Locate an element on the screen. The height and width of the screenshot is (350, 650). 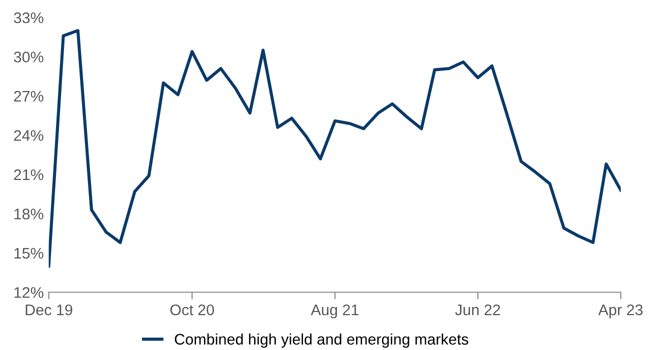
y-tick-label: 15% is located at coordinates (29, 253).